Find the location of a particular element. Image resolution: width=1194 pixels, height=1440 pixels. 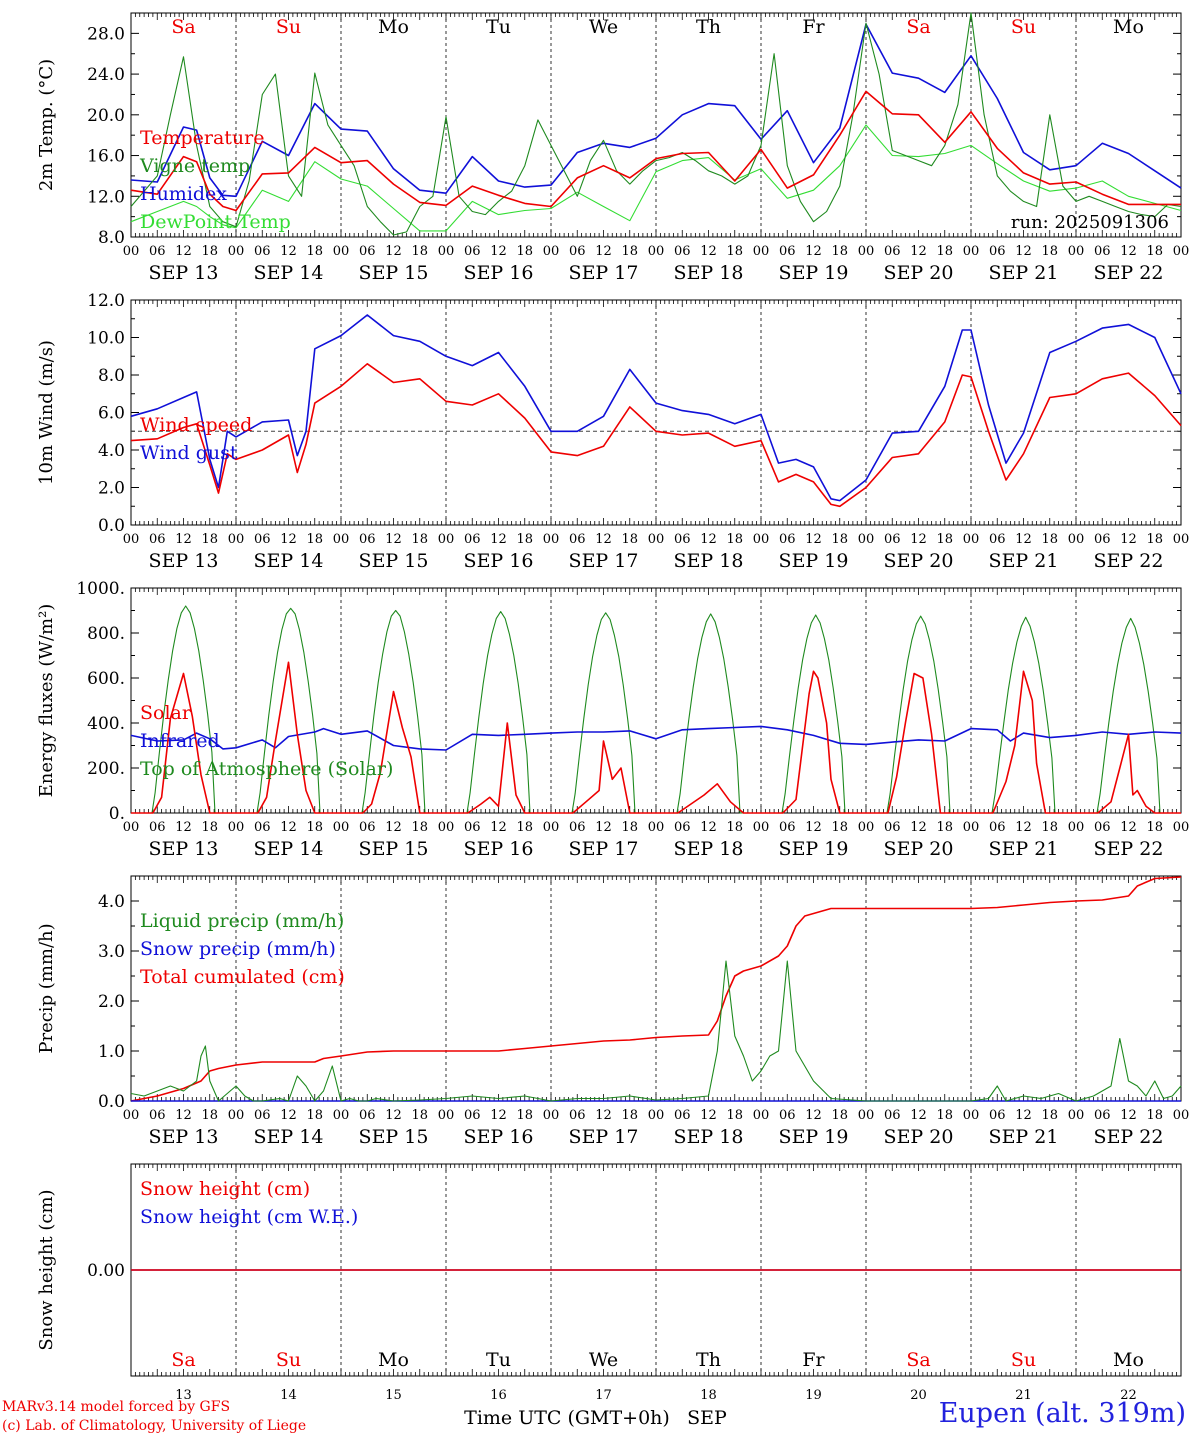

legend-entry: DewPoint Temp is located at coordinates (215, 222).